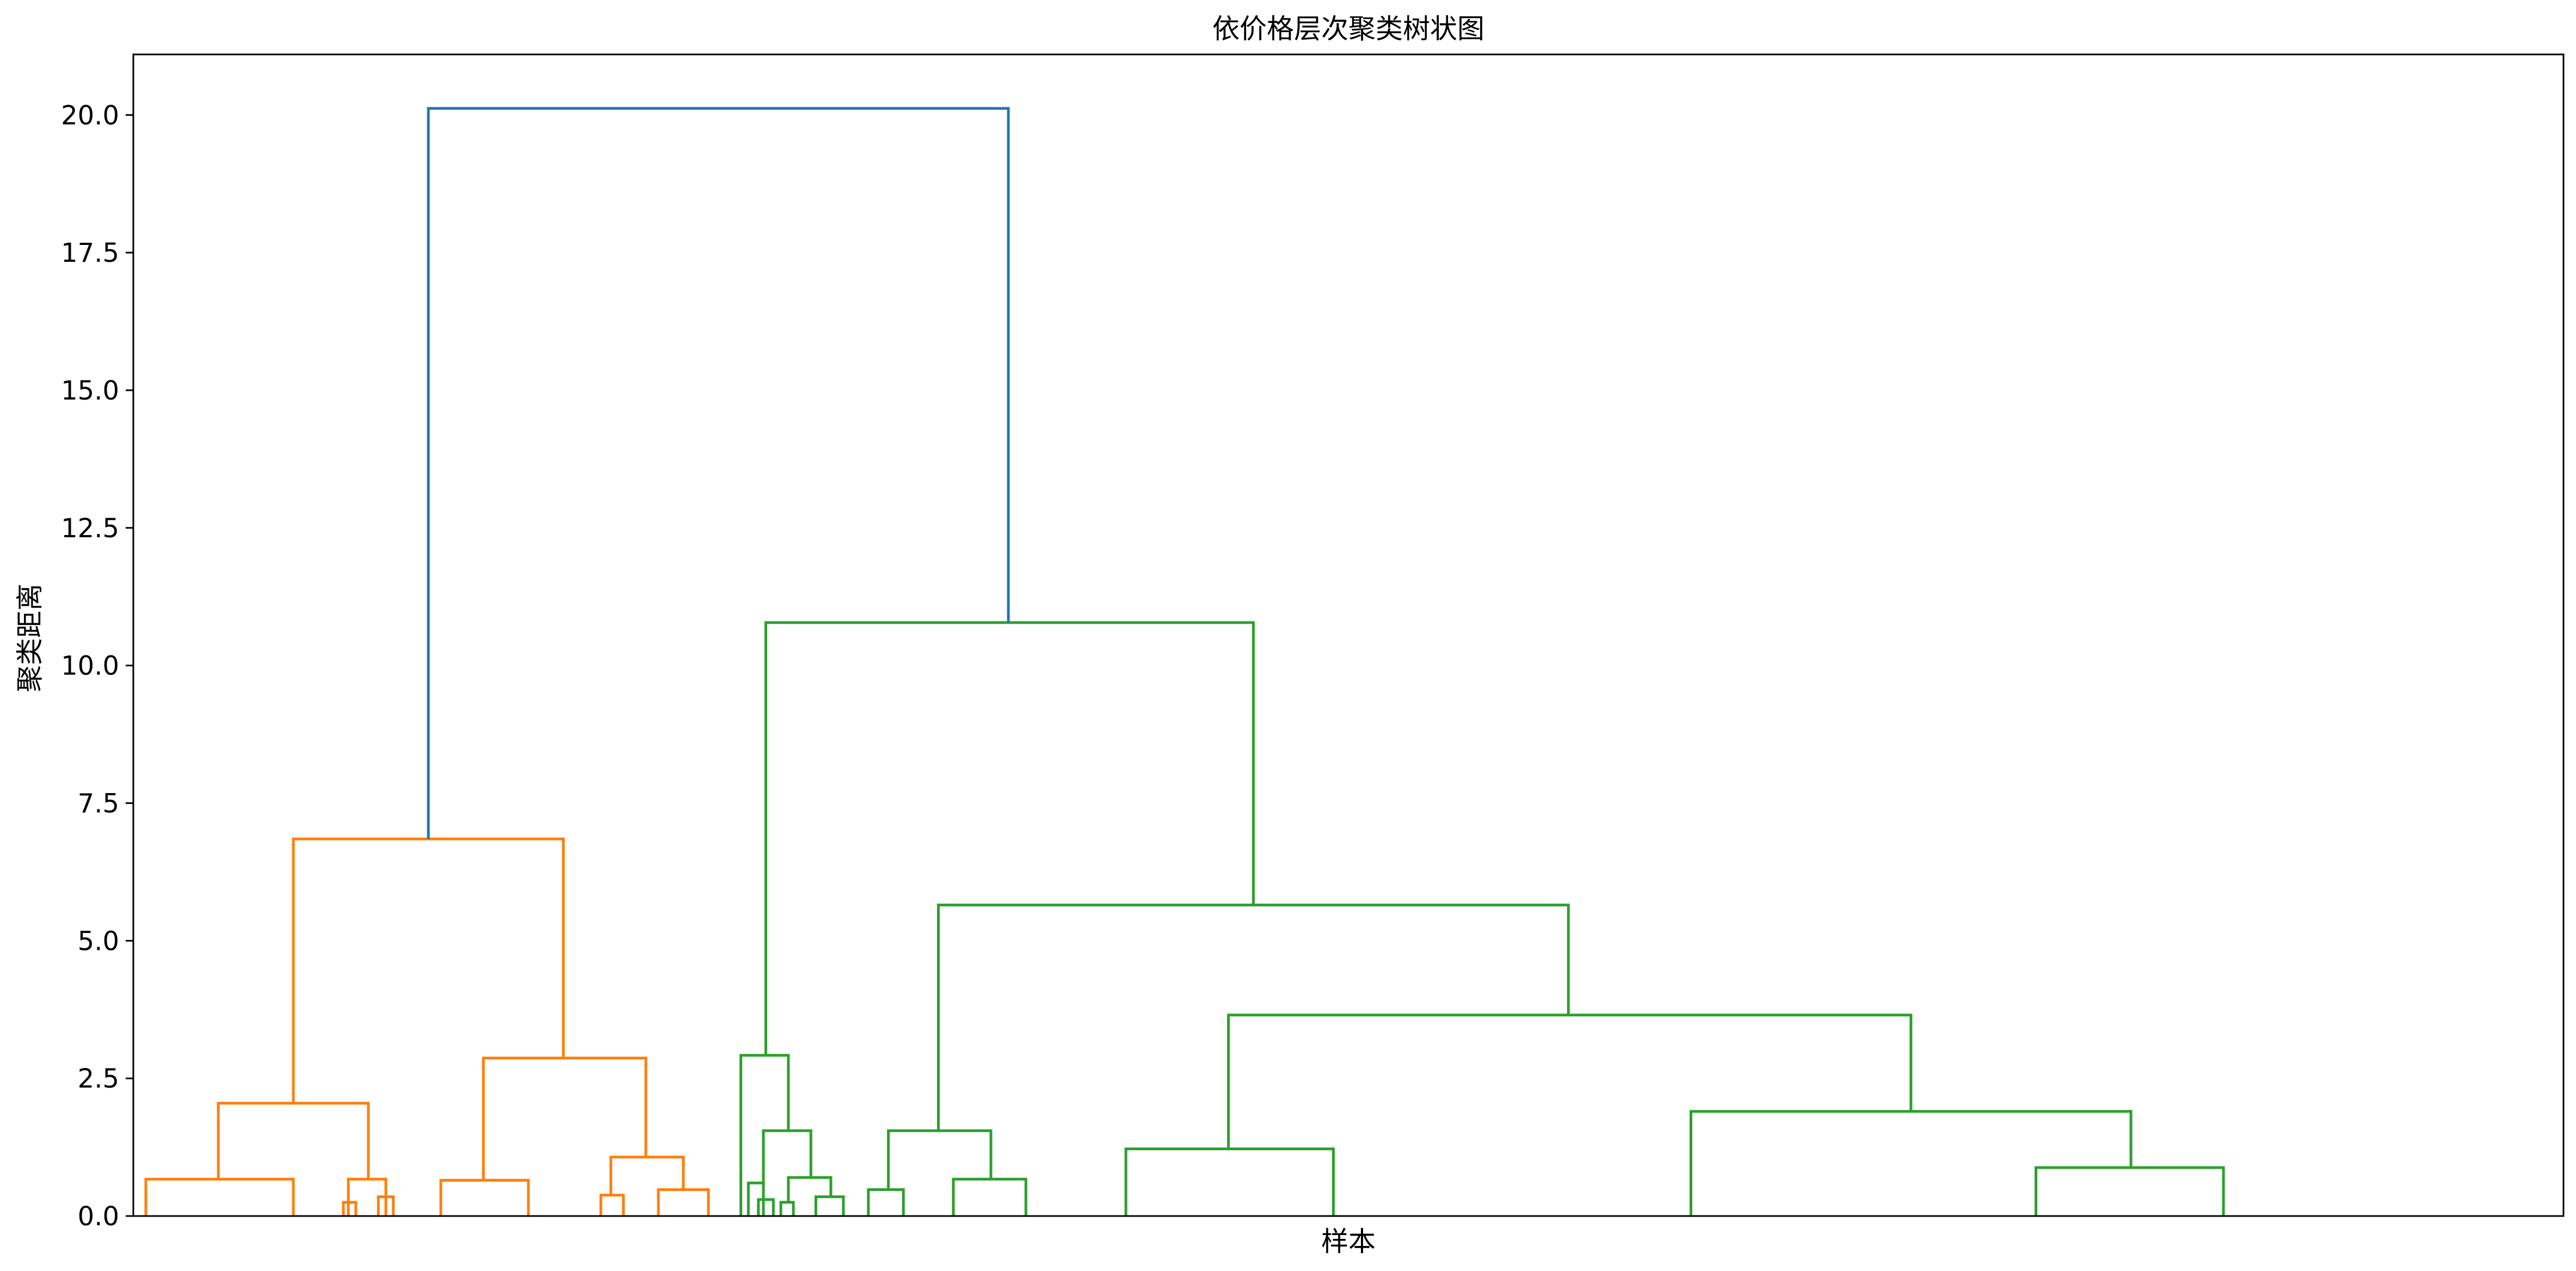  What do you see at coordinates (98, 1216) in the screenshot?
I see `y-tick-label: 0.0` at bounding box center [98, 1216].